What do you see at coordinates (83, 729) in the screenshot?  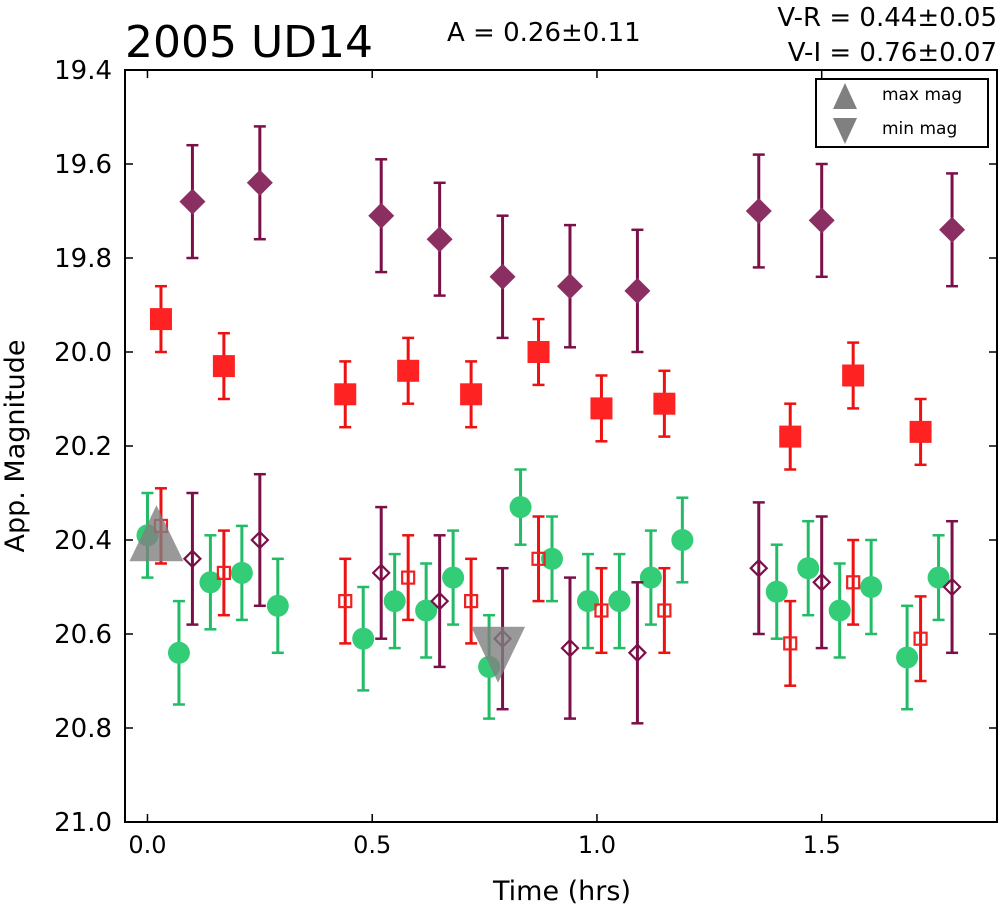 I see `y-tick-label: 20.8` at bounding box center [83, 729].